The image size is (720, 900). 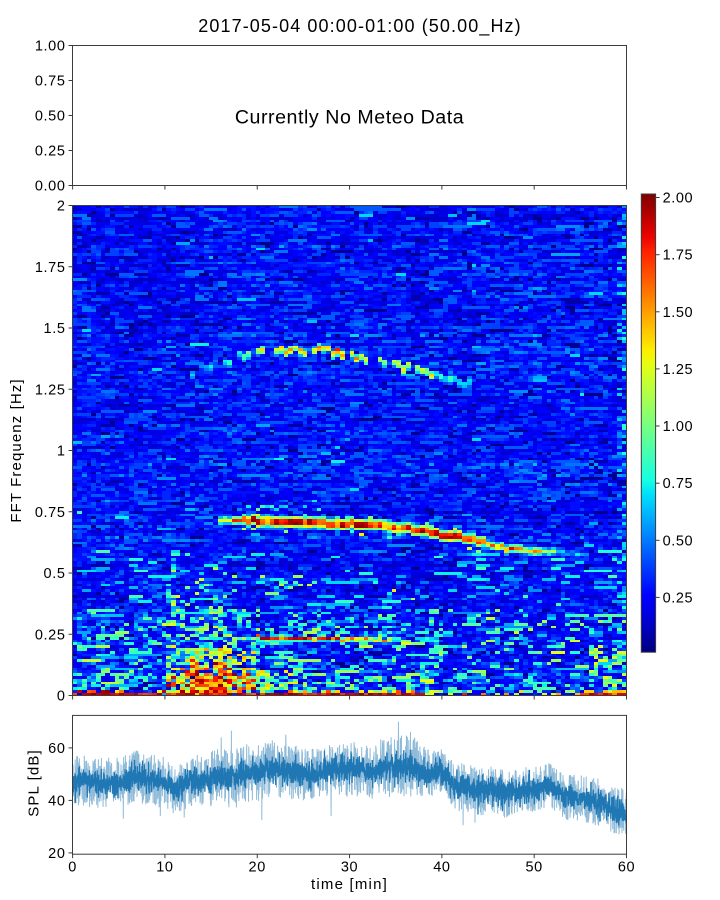 I want to click on svg-text: 10, so click(x=164, y=868).